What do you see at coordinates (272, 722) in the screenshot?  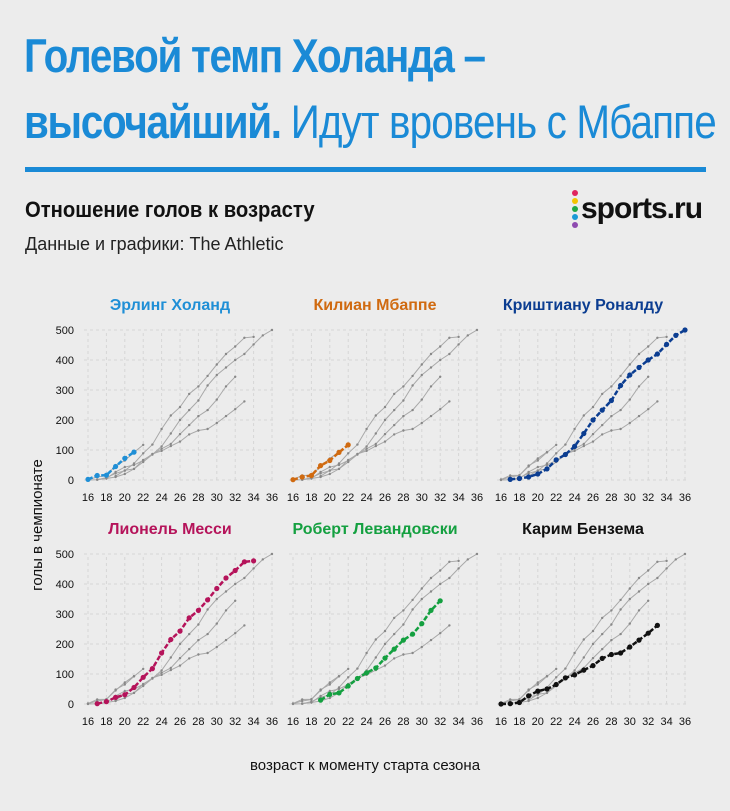 I see `x-tick-label: 36` at bounding box center [272, 722].